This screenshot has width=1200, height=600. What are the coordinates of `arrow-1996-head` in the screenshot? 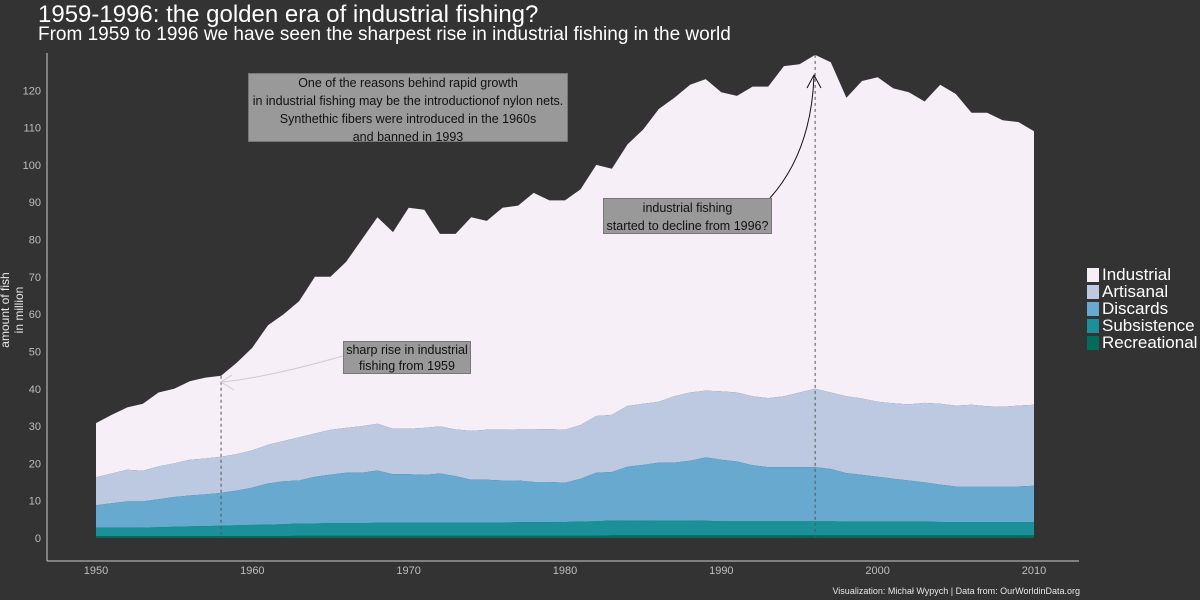 It's located at (814, 81).